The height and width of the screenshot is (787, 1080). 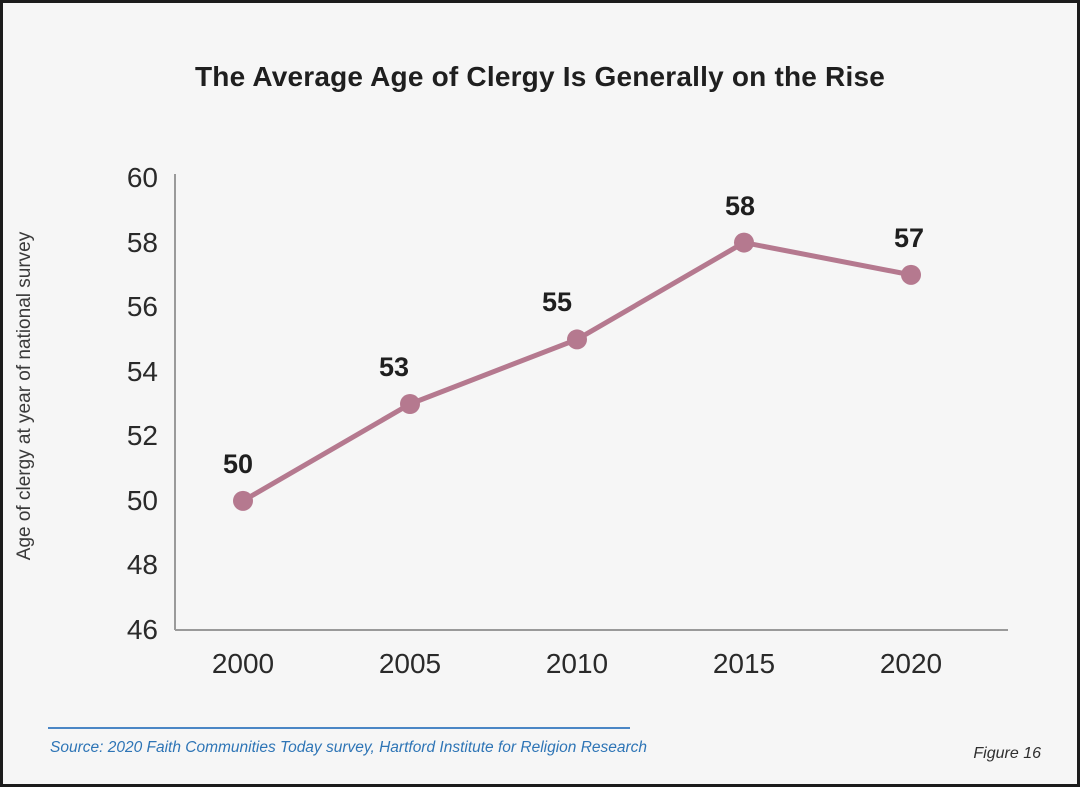 I want to click on data-point-label: 53, so click(x=394, y=367).